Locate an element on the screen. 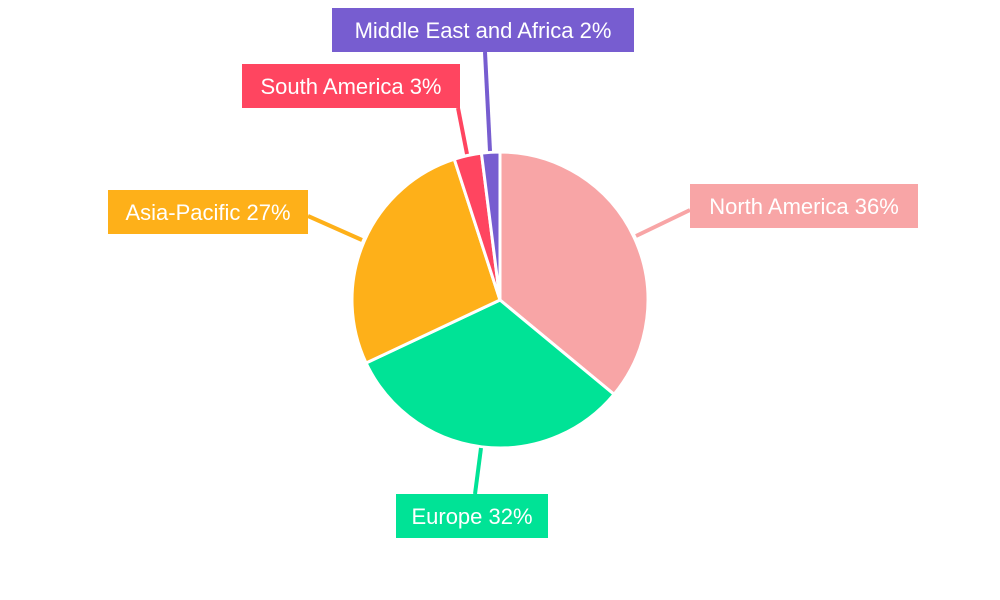 The height and width of the screenshot is (600, 1000). pie-slice-asia-pacific is located at coordinates (426, 261).